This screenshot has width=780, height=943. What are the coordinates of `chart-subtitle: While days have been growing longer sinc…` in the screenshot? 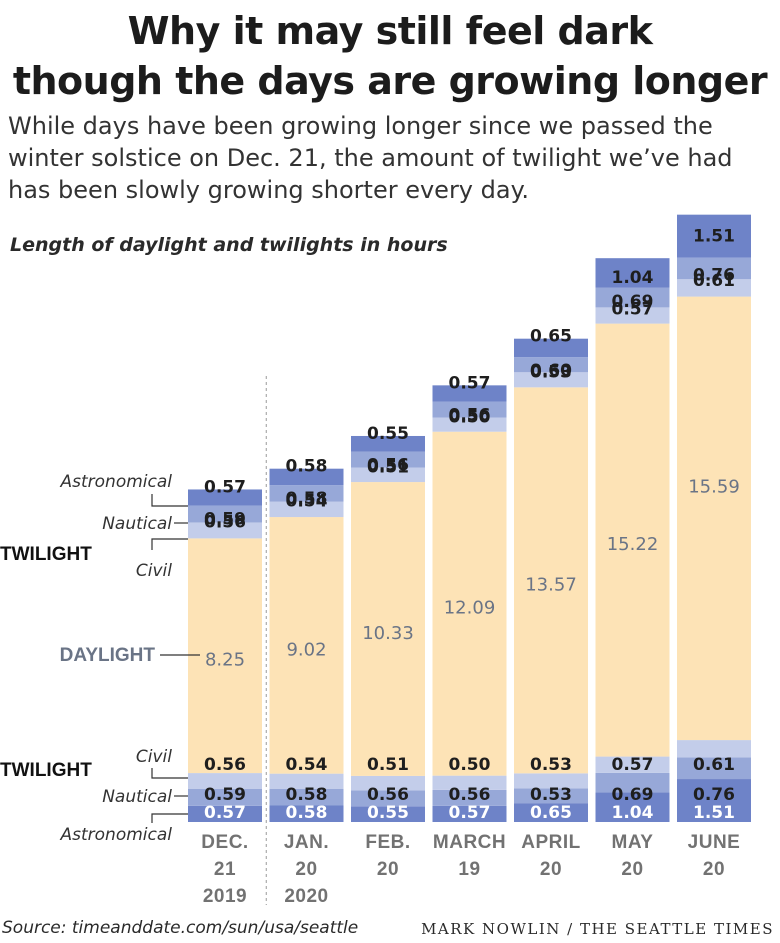 It's located at (388, 158).